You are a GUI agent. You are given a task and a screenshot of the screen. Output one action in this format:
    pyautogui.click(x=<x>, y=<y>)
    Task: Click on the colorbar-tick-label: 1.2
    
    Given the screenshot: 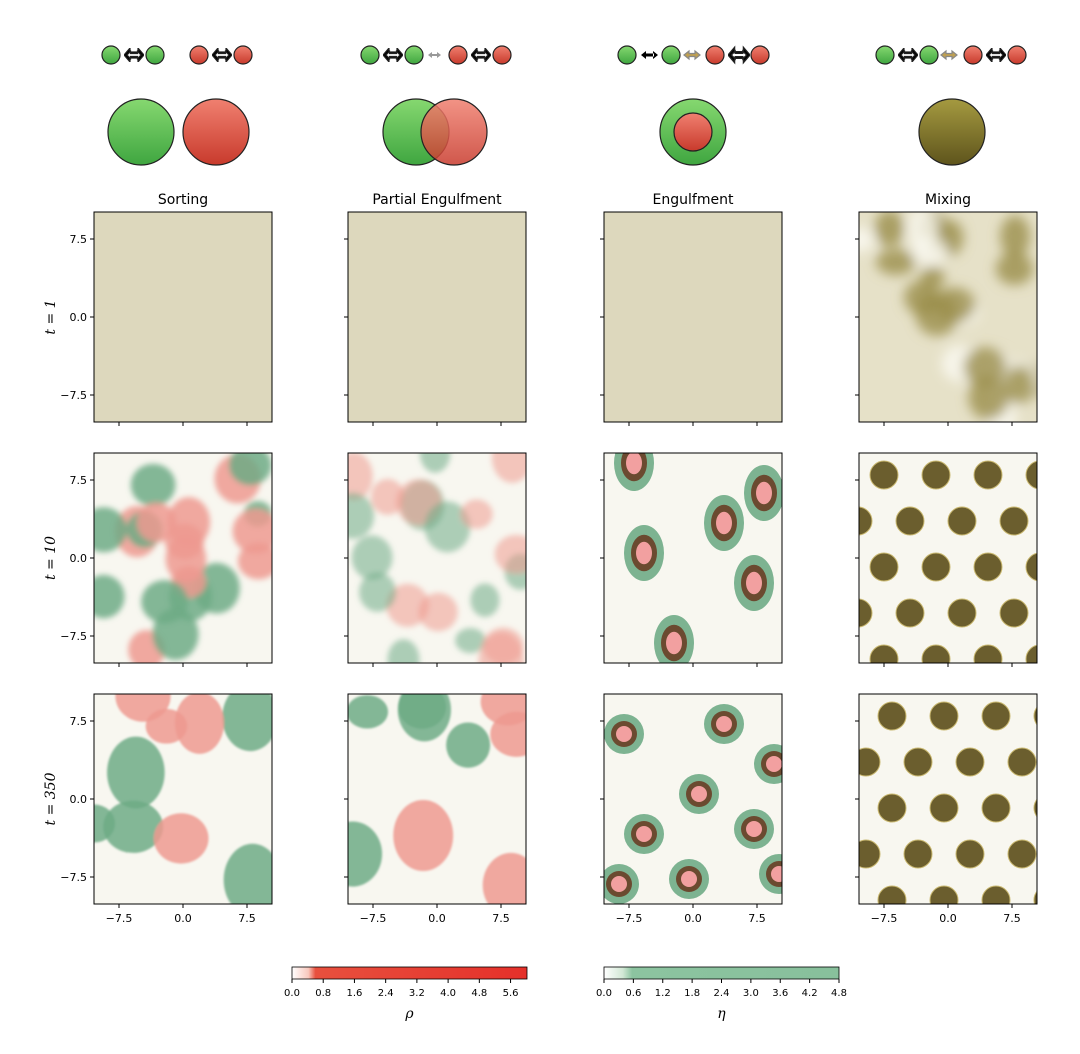 What is the action you would take?
    pyautogui.click(x=663, y=993)
    